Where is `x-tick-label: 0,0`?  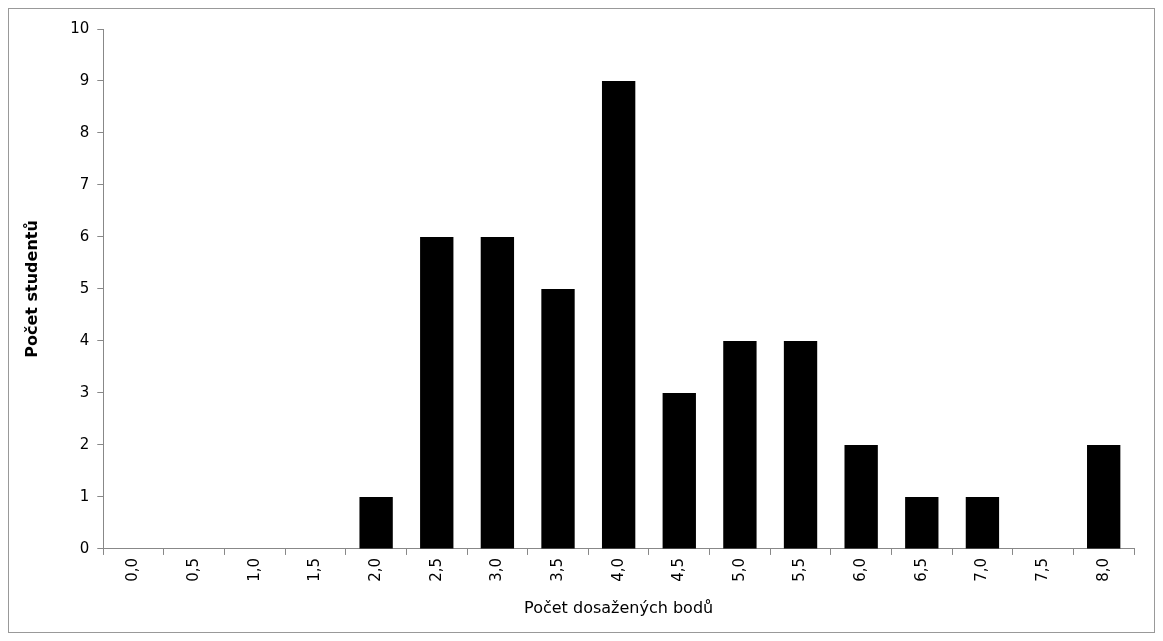 x-tick-label: 0,0 is located at coordinates (132, 569).